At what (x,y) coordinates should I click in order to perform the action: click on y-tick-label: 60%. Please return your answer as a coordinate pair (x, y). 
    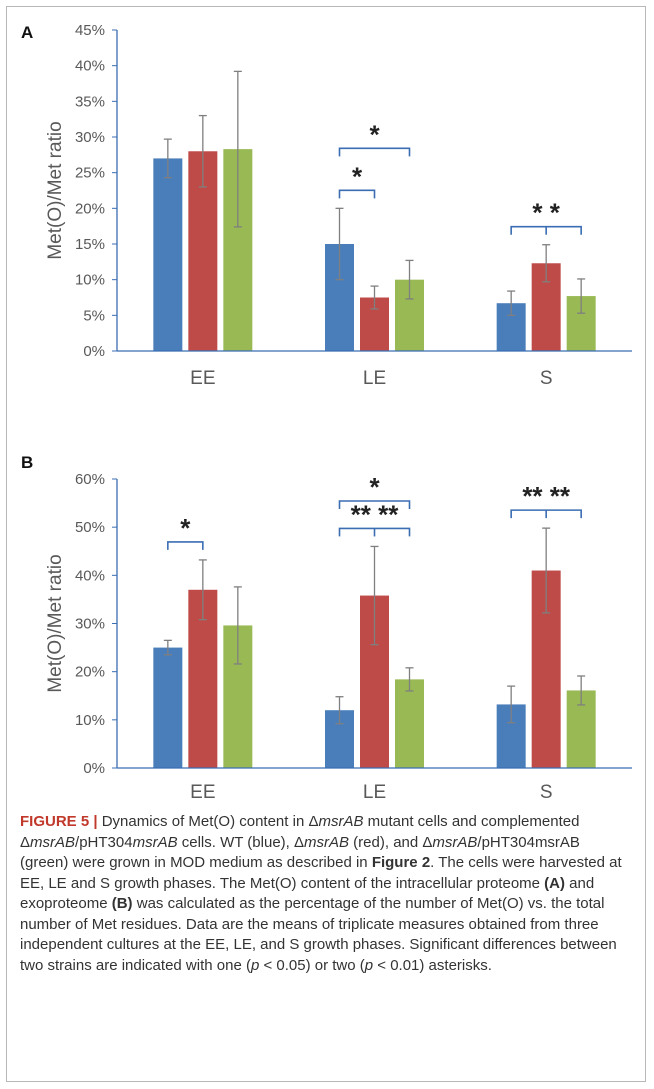
    Looking at the image, I should click on (90, 479).